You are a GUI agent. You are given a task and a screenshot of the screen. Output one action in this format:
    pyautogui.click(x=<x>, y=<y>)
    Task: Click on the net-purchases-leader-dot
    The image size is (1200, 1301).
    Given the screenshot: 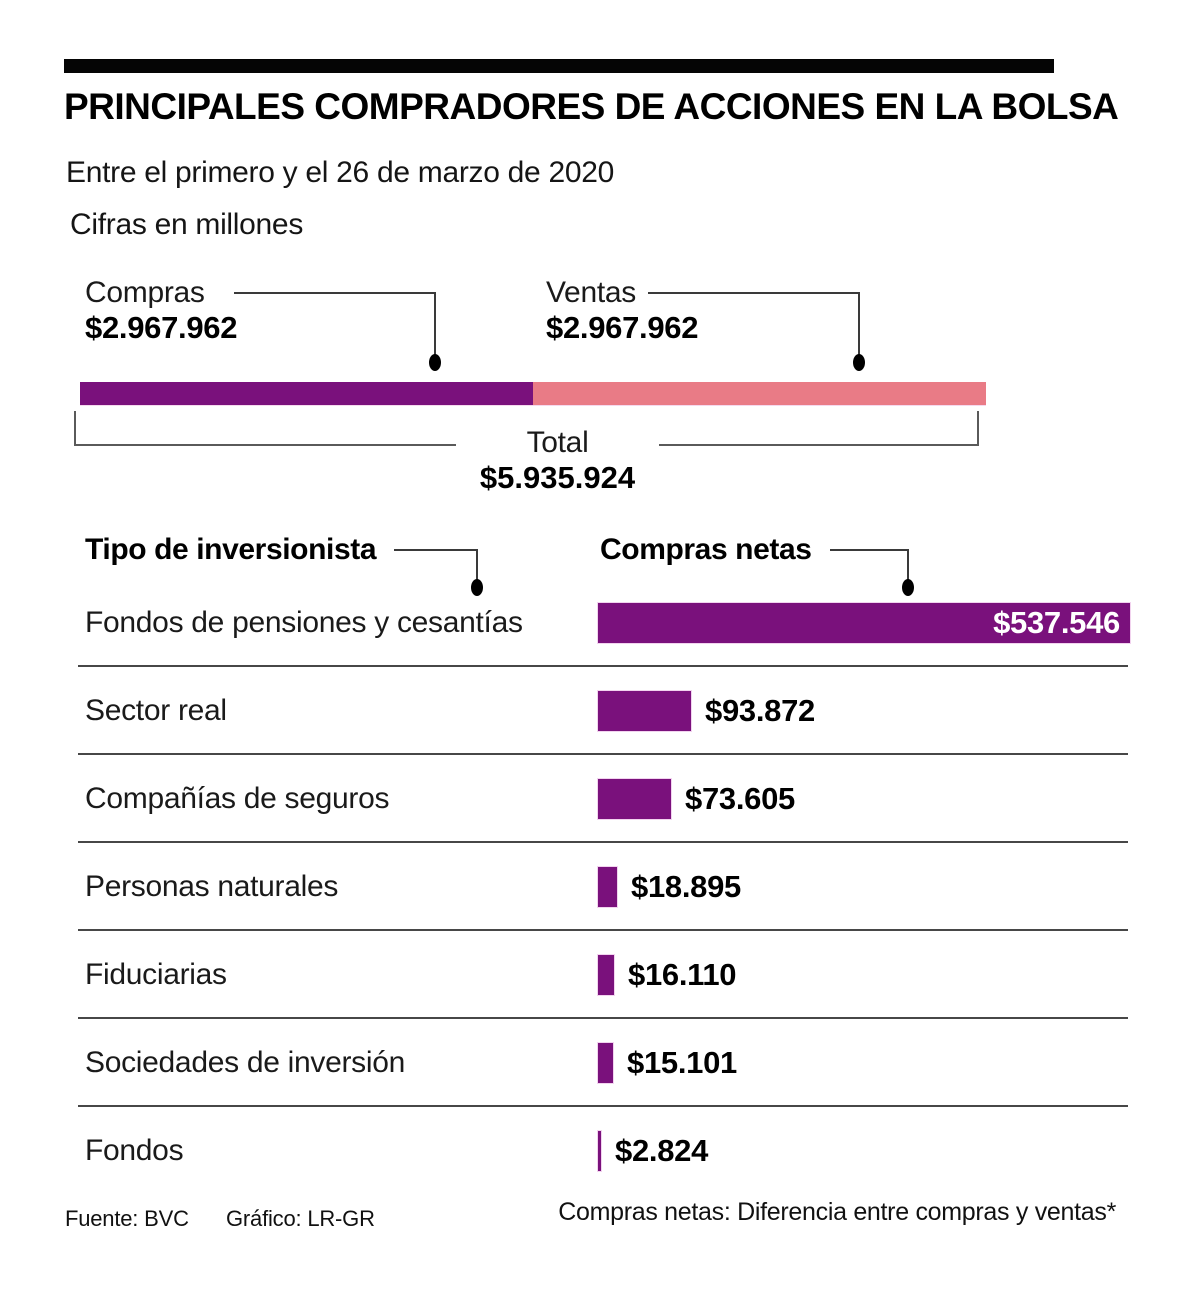 What is the action you would take?
    pyautogui.click(x=908, y=587)
    